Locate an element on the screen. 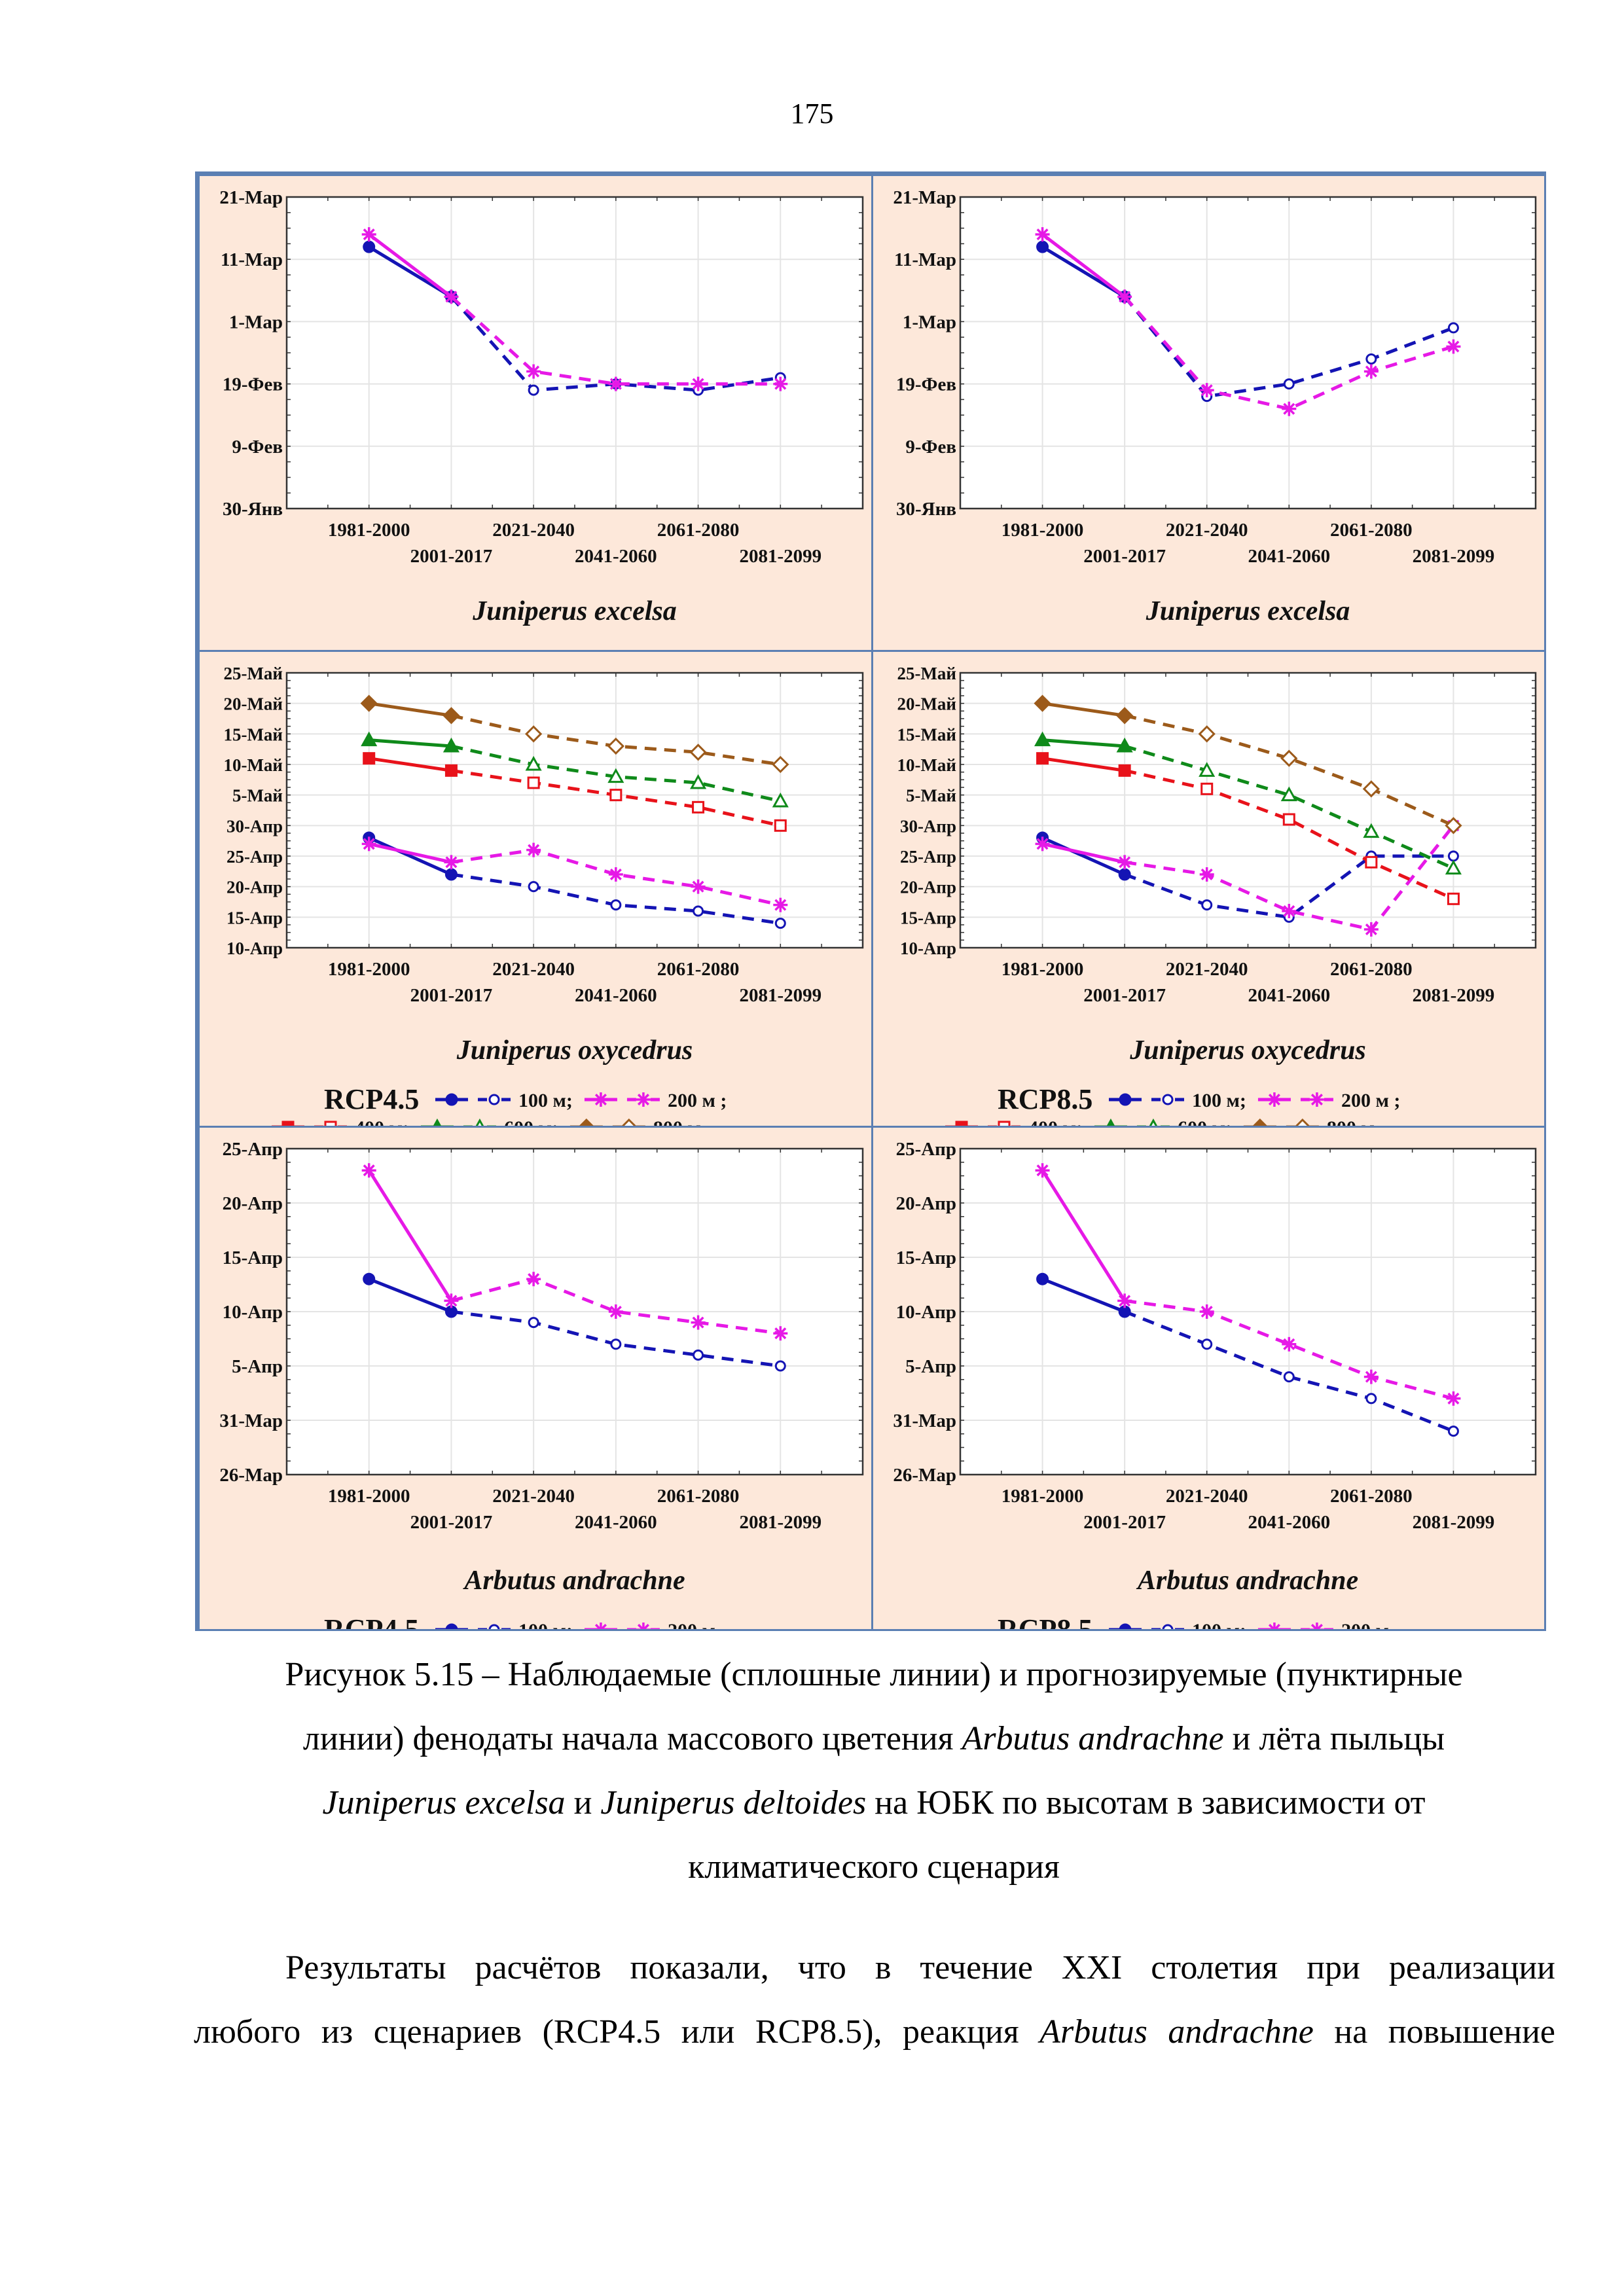 This screenshot has width=1624, height=2296. y-tick-label: 5-Апр is located at coordinates (930, 1366).